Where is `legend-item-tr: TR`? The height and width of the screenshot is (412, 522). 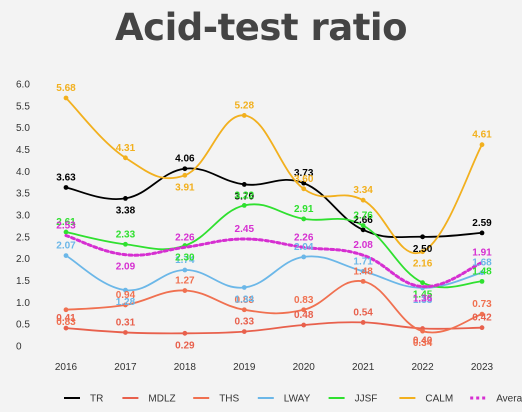 legend-item-tr: TR is located at coordinates (83, 399).